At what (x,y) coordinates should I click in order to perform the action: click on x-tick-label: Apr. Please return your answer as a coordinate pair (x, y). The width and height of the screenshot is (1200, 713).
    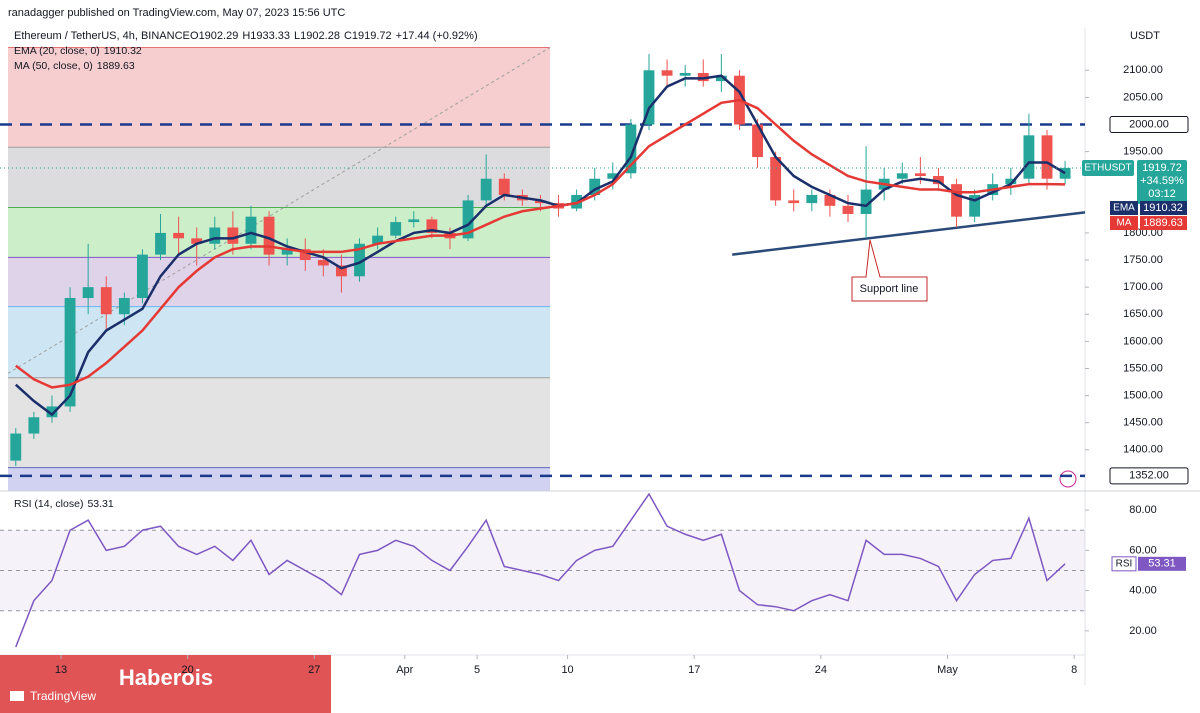
    Looking at the image, I should click on (404, 670).